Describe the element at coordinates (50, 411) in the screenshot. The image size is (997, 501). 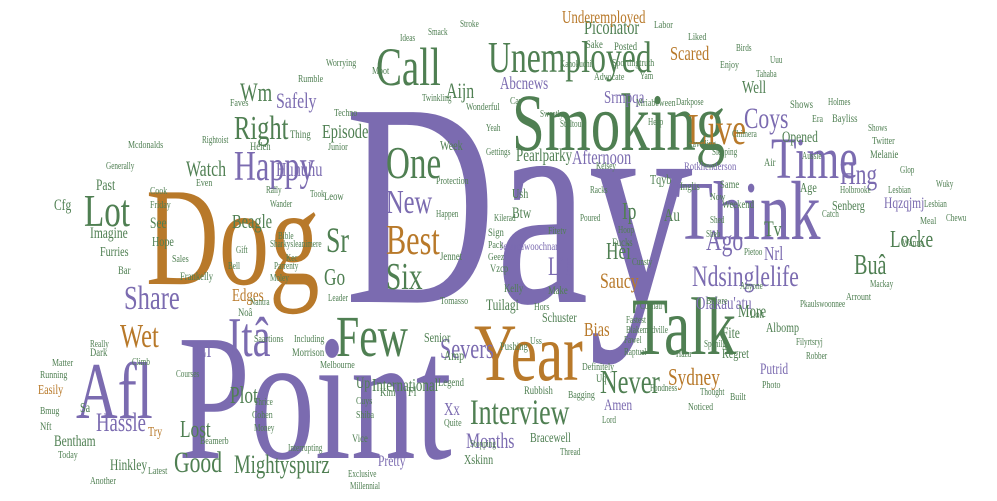
I see `cloud-word-bmug: Bmug` at that location.